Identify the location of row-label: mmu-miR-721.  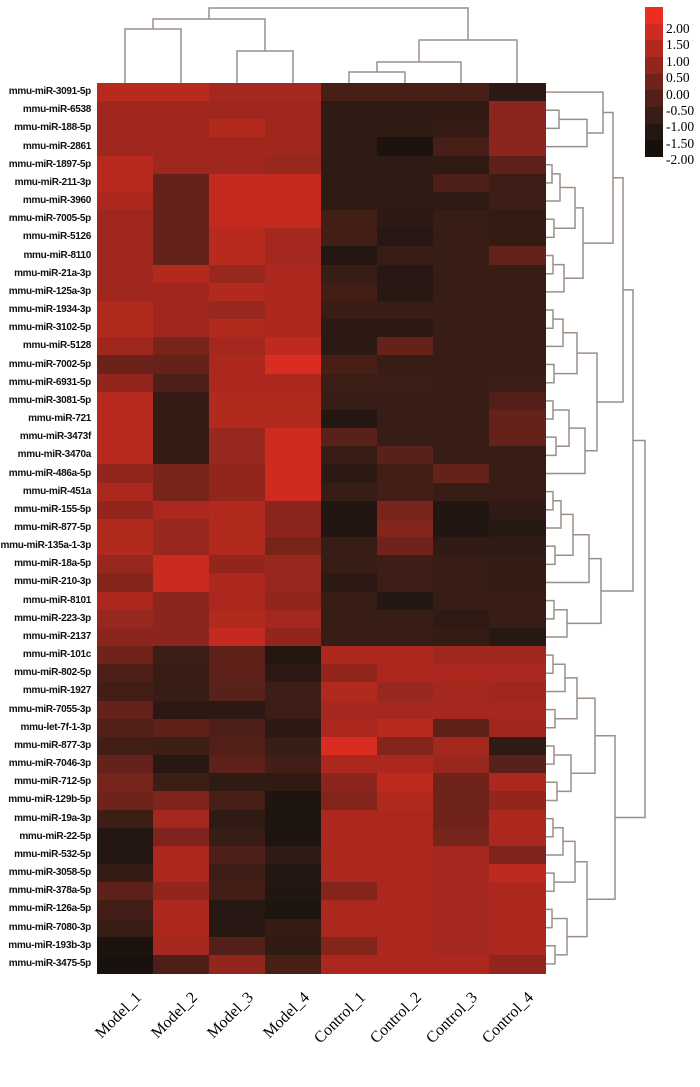
(59, 419).